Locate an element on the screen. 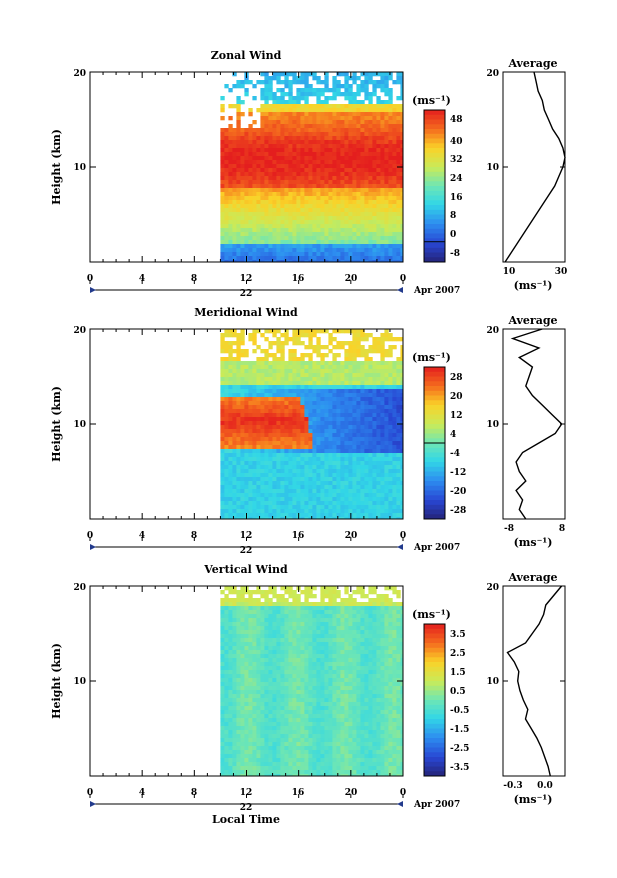  colorbar-swatch is located at coordinates (434, 369).